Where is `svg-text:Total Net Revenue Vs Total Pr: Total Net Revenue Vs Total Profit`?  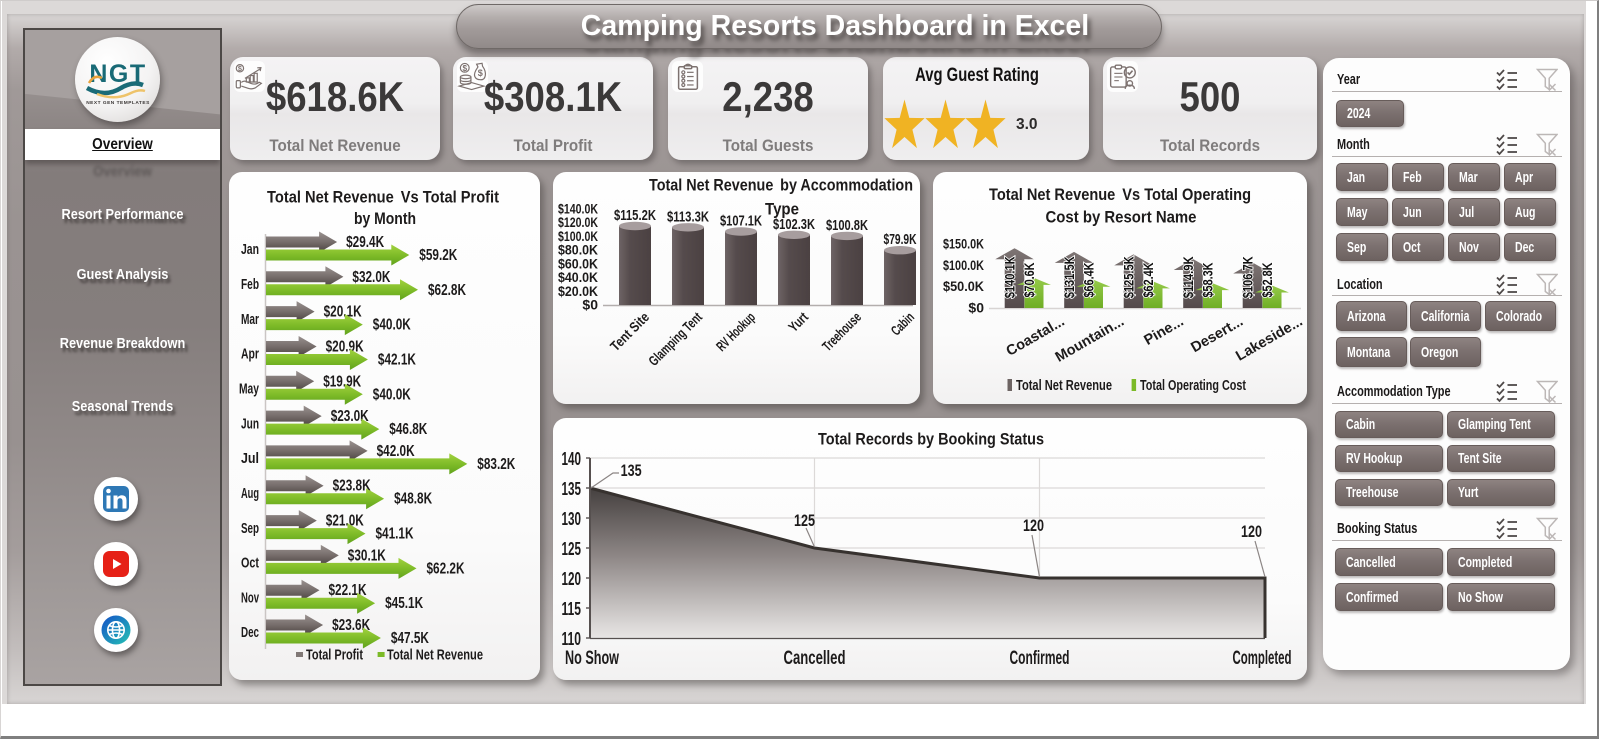
svg-text:Total Net Revenue Vs Total Pr: Total Net Revenue Vs Total Profit is located at coordinates (383, 198).